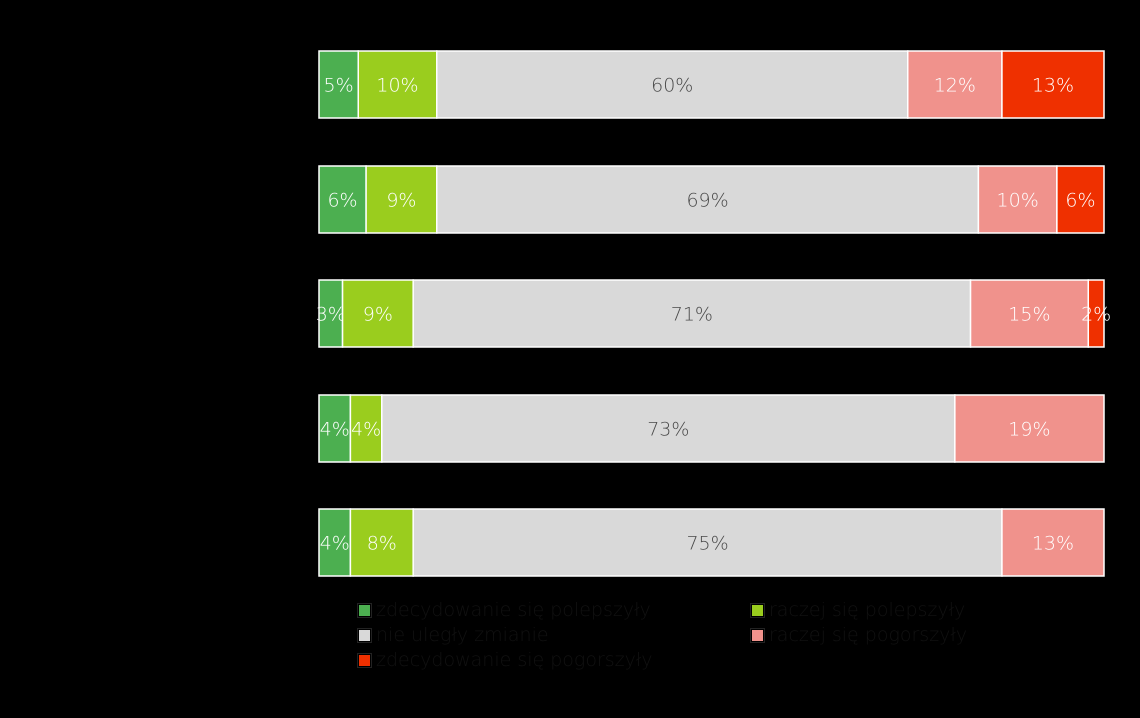 The width and height of the screenshot is (1140, 718). I want to click on data-label-r4-s3: 13%, so click(1053, 544).